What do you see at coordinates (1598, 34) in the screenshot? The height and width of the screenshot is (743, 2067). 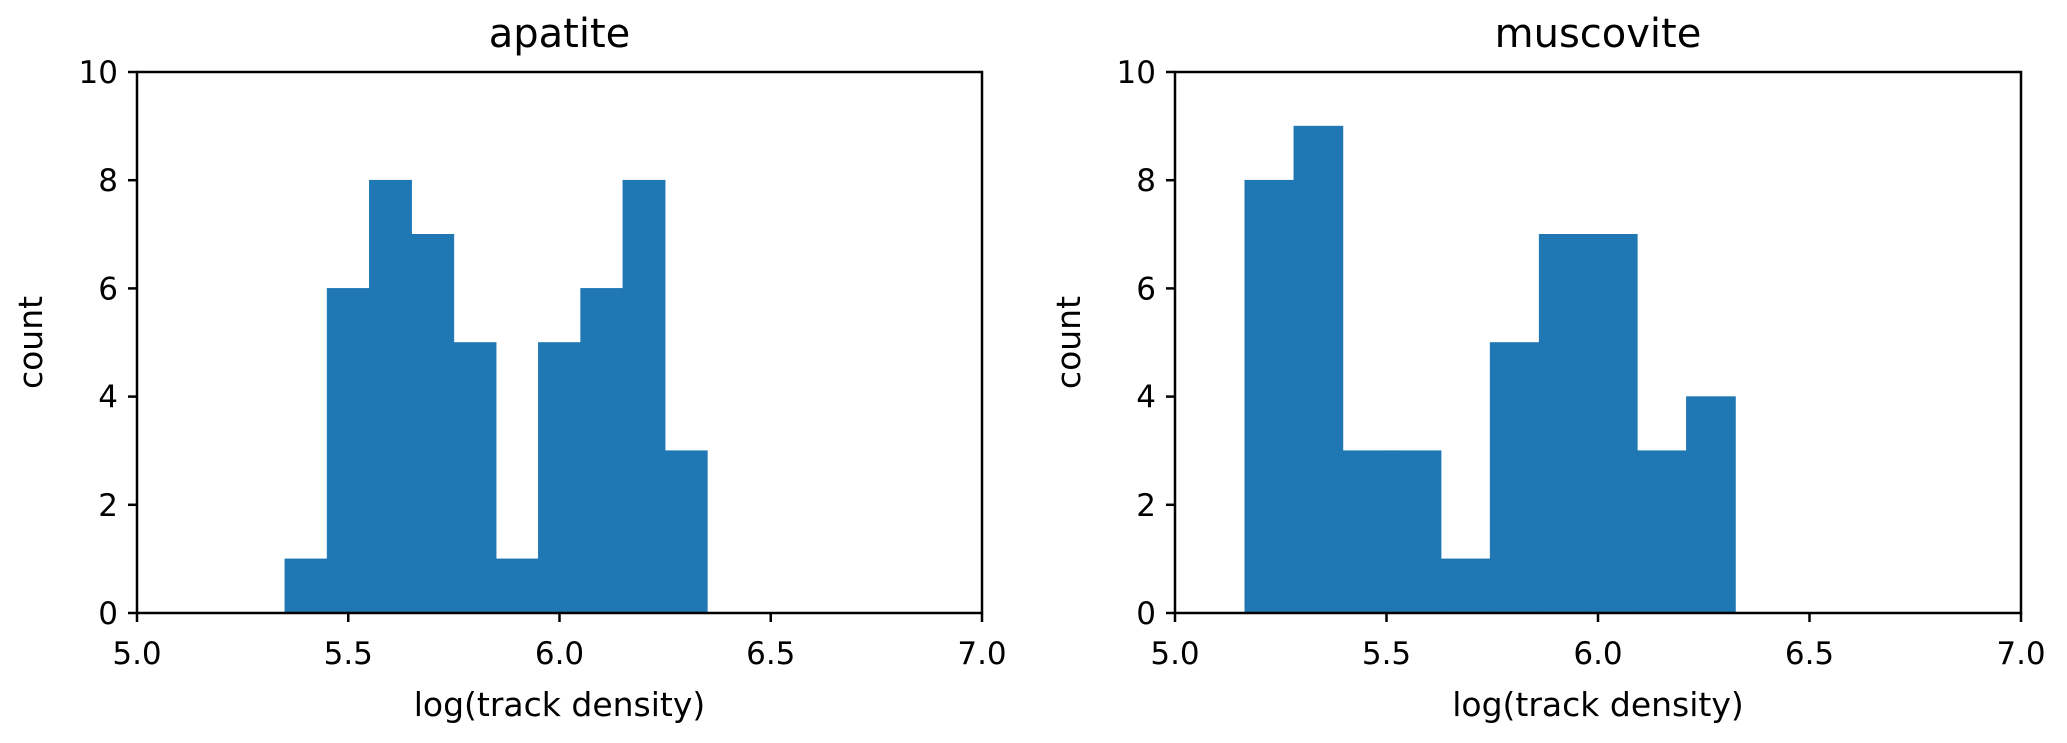 I see `chart-title: muscovite` at bounding box center [1598, 34].